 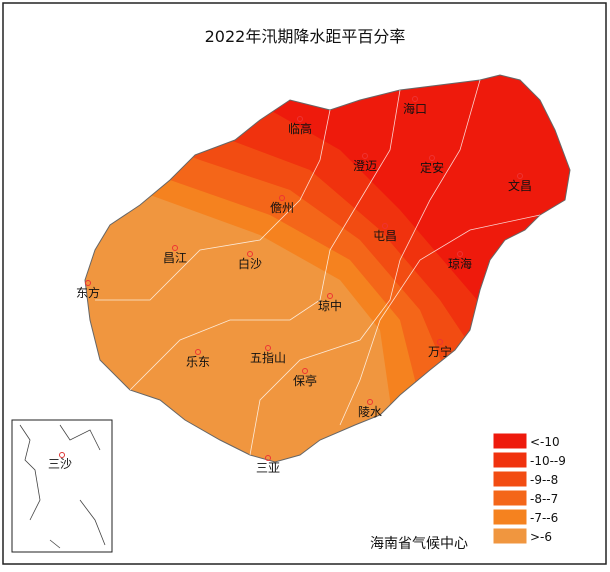 What do you see at coordinates (460, 263) in the screenshot?
I see `city-label: 琼海` at bounding box center [460, 263].